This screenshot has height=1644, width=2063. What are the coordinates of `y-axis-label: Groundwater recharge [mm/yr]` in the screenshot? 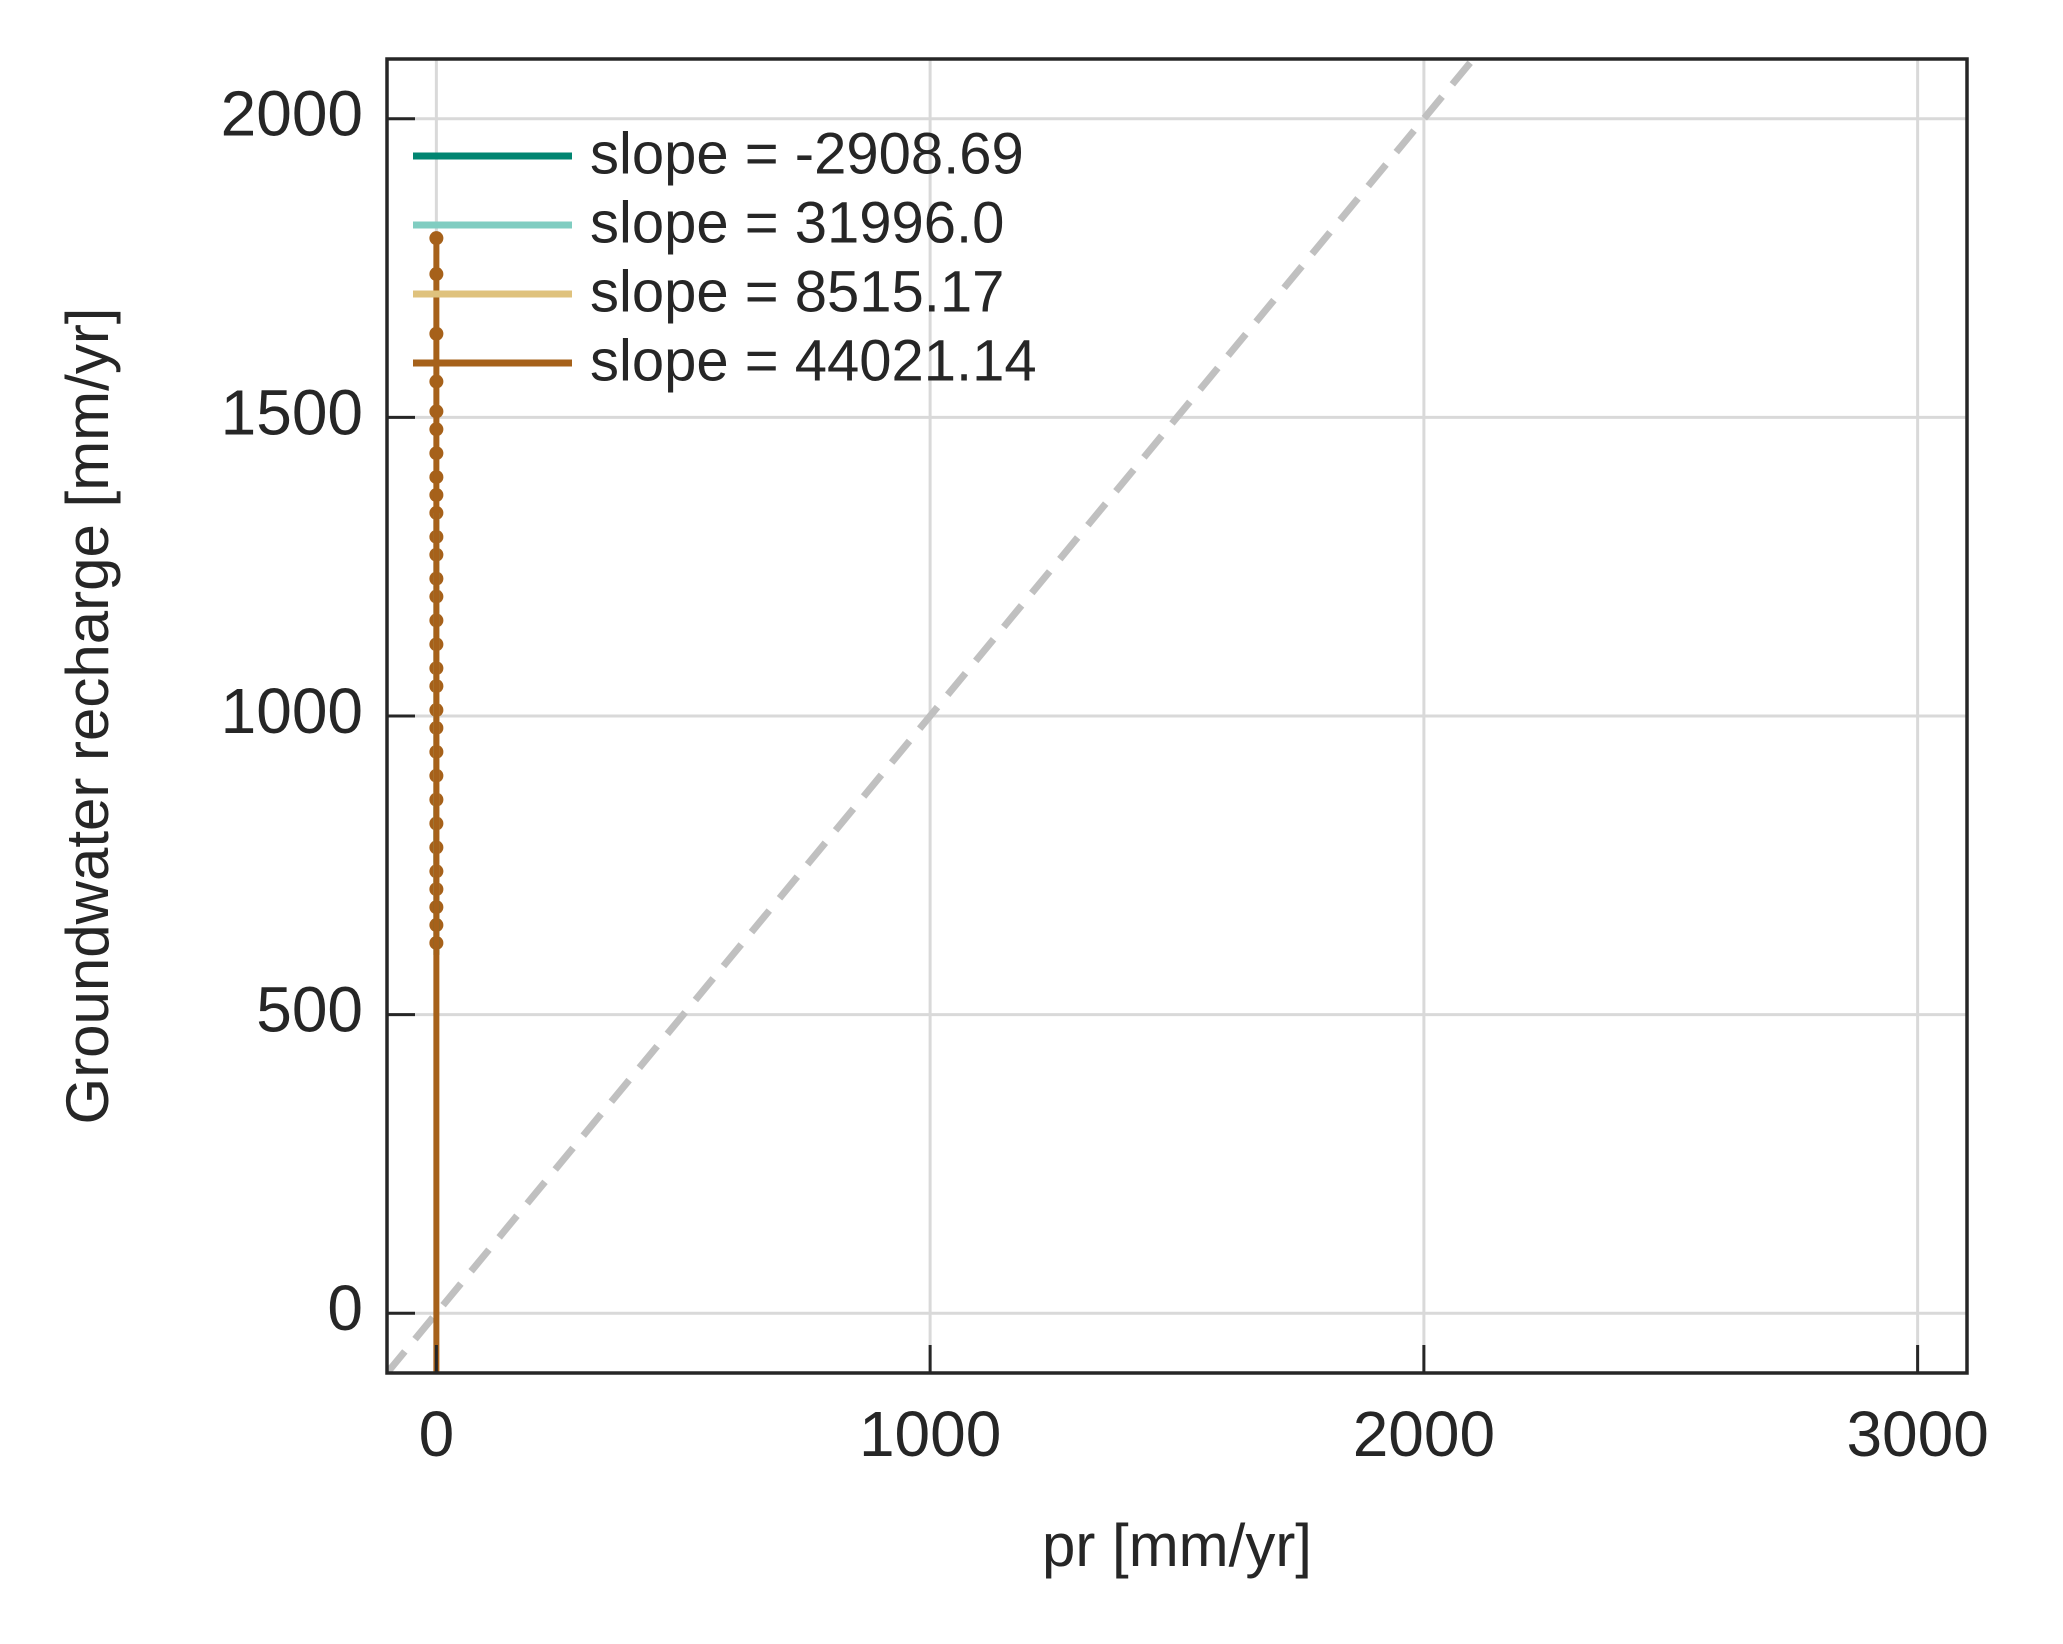 It's located at (87, 716).